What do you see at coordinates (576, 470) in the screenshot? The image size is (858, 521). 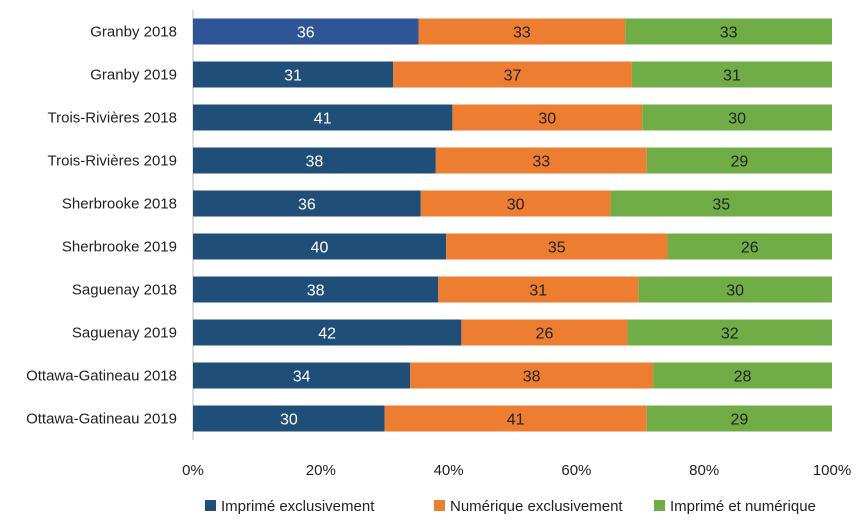 I see `x-tick-label: 60%` at bounding box center [576, 470].